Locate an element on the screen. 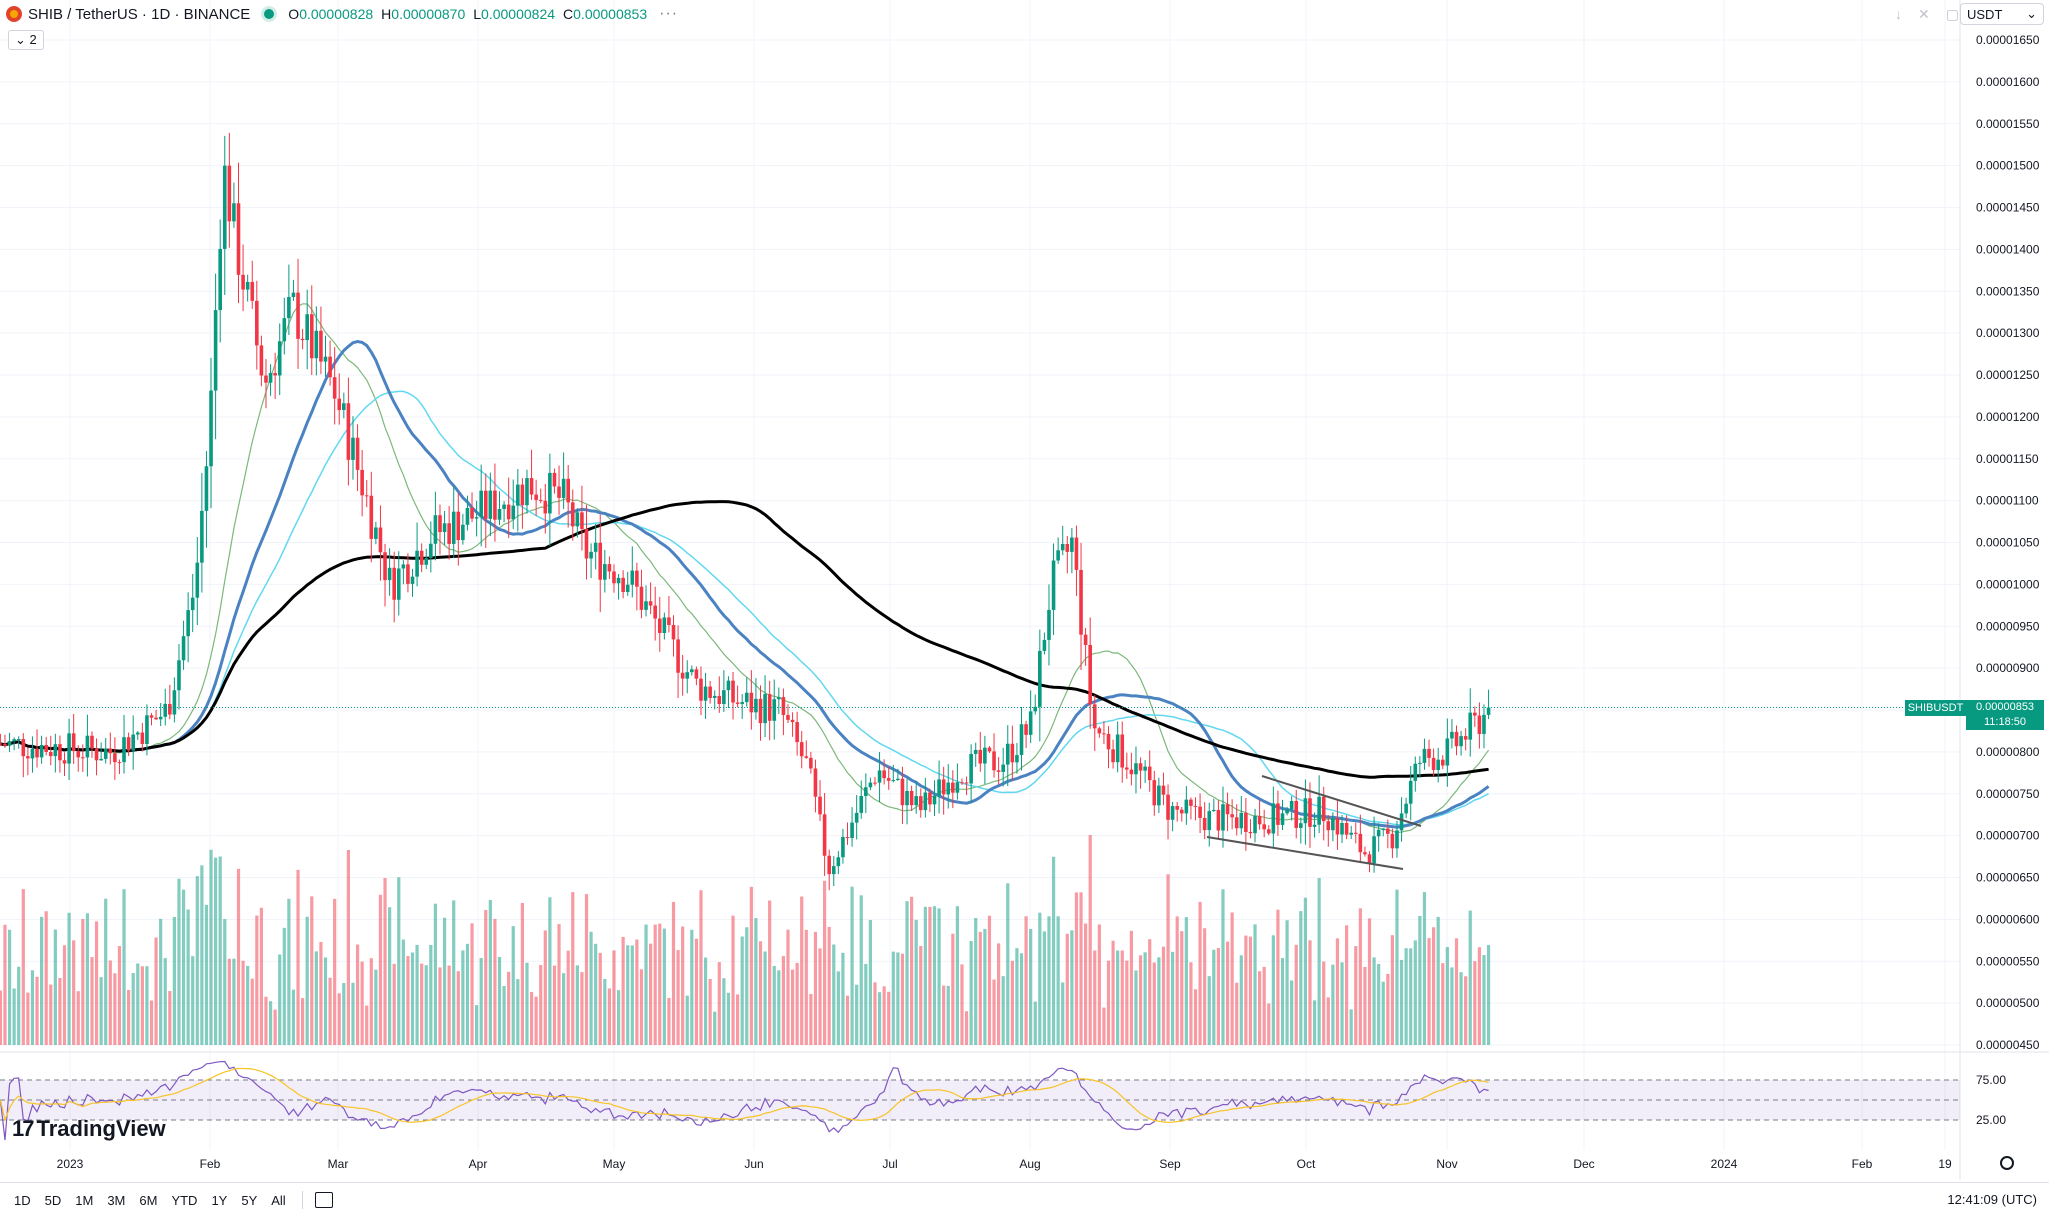 The height and width of the screenshot is (1217, 2049). range-1m-button: 1M is located at coordinates (84, 1200).